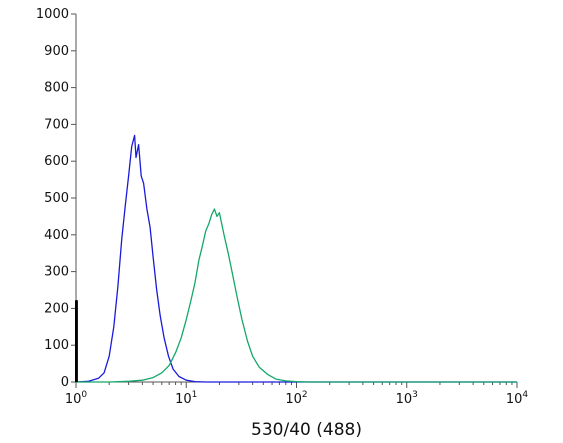 This screenshot has width=563, height=443. I want to click on y-tick-label: 500, so click(56, 198).